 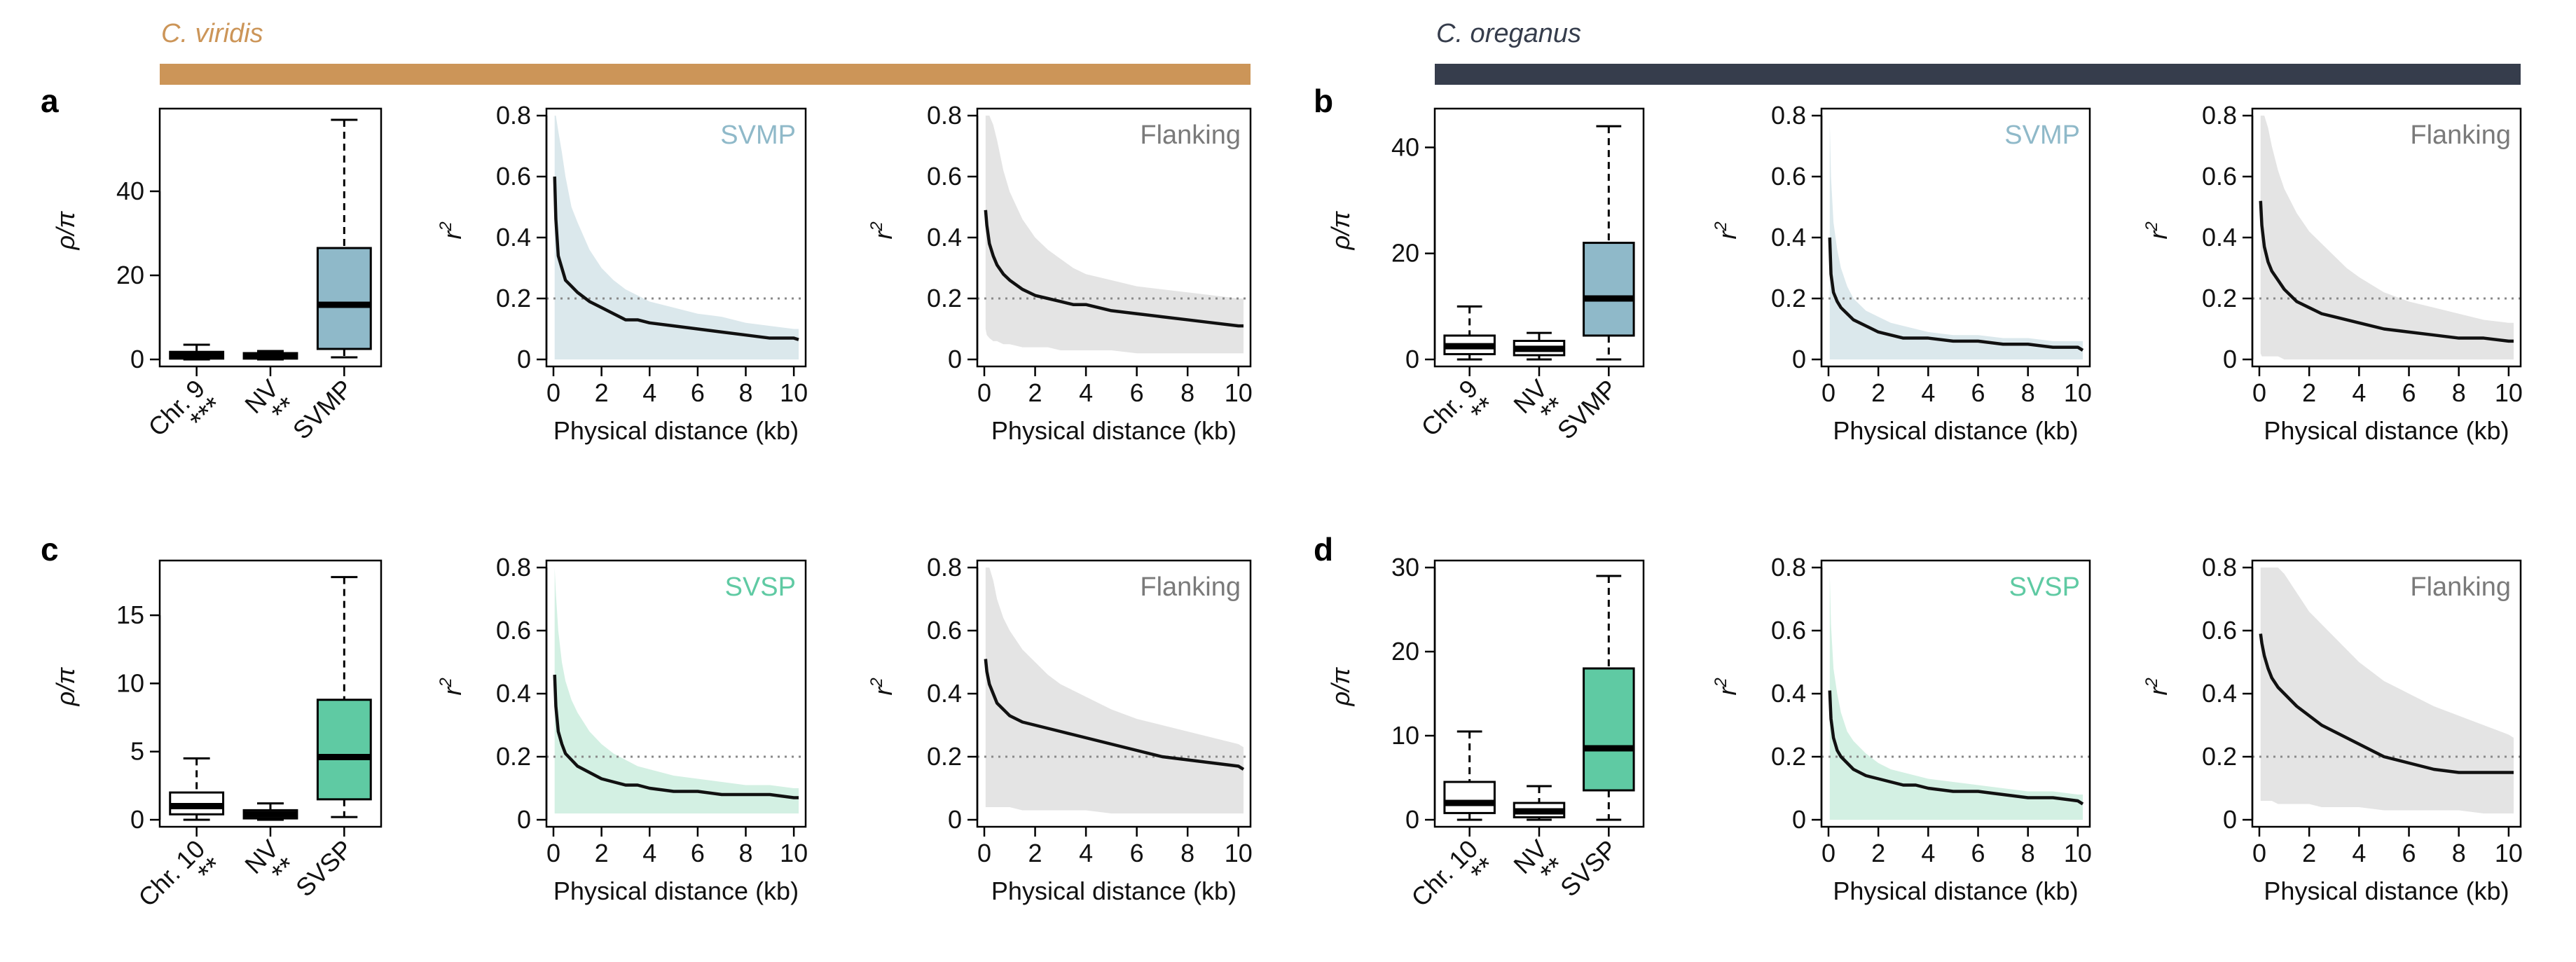 What do you see at coordinates (760, 587) in the screenshot?
I see `series-label: SVSP` at bounding box center [760, 587].